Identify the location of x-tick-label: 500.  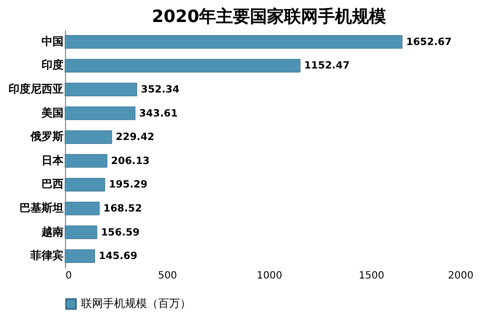
(168, 276).